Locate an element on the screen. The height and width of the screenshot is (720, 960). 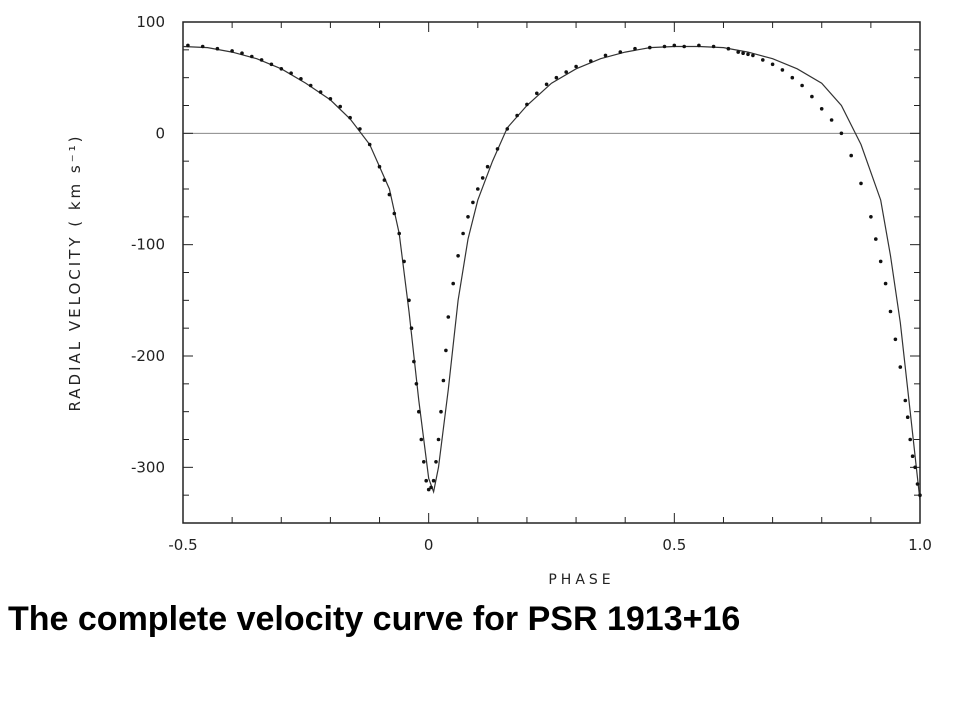
x-tick-label: 0.5 is located at coordinates (674, 545).